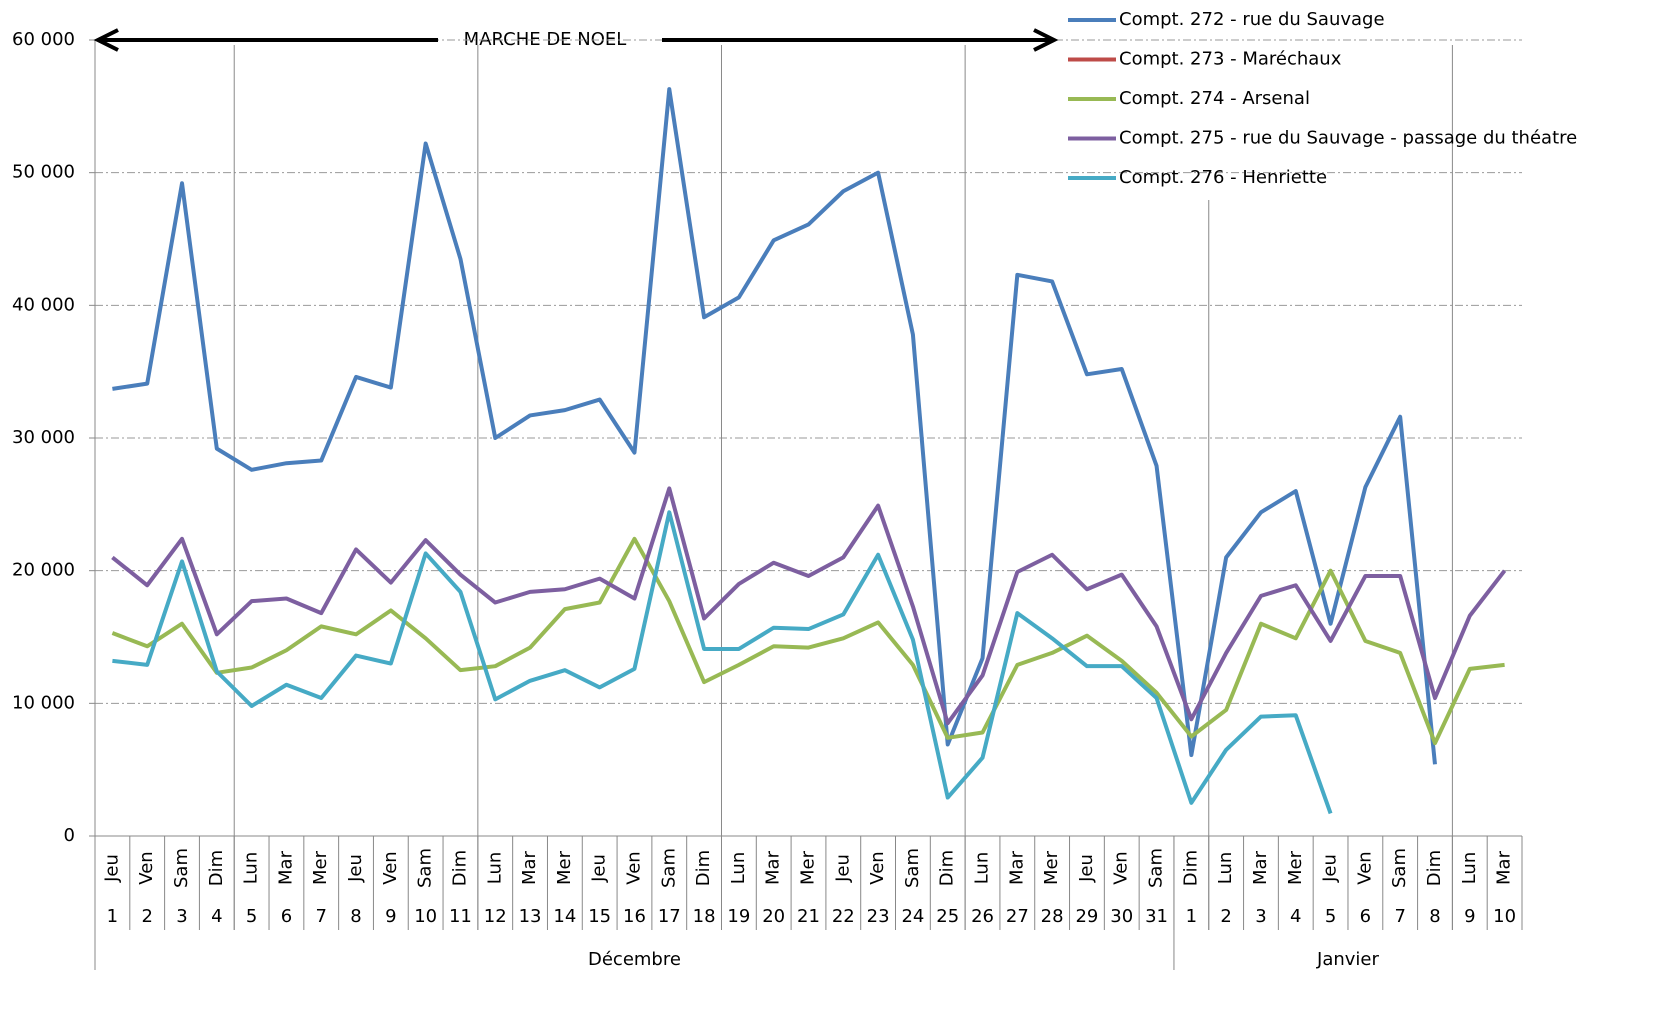 This screenshot has width=1663, height=1030. Describe the element at coordinates (808, 916) in the screenshot. I see `x-tick-label: 21` at that location.